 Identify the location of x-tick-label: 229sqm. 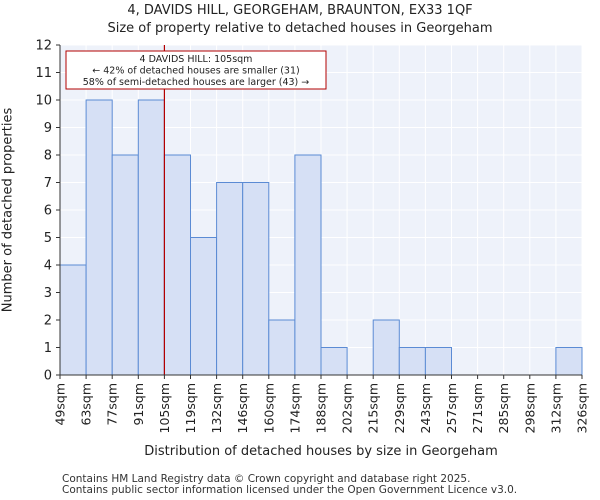
(399, 408).